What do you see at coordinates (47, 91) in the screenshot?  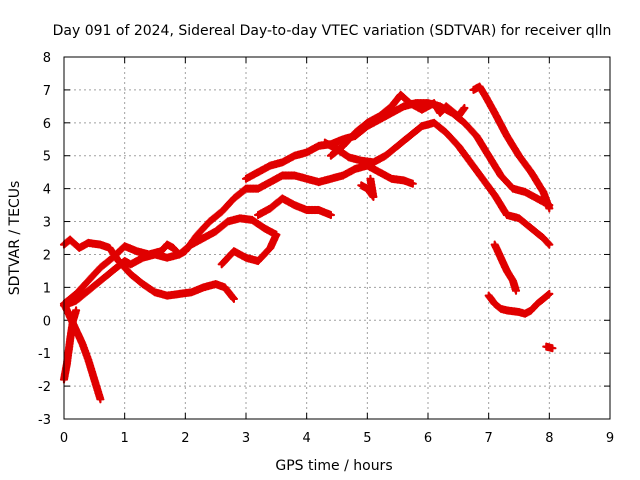 I see `y-tick-label: 7` at bounding box center [47, 91].